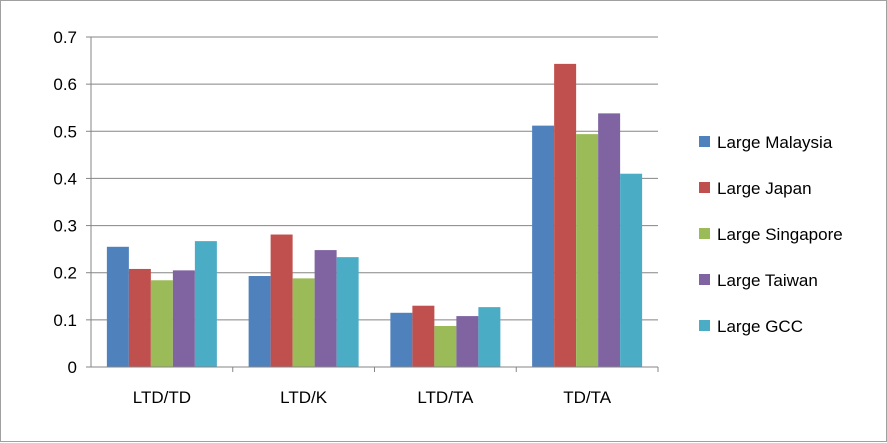  I want to click on y-tick-label: 0.5, so click(65, 131).